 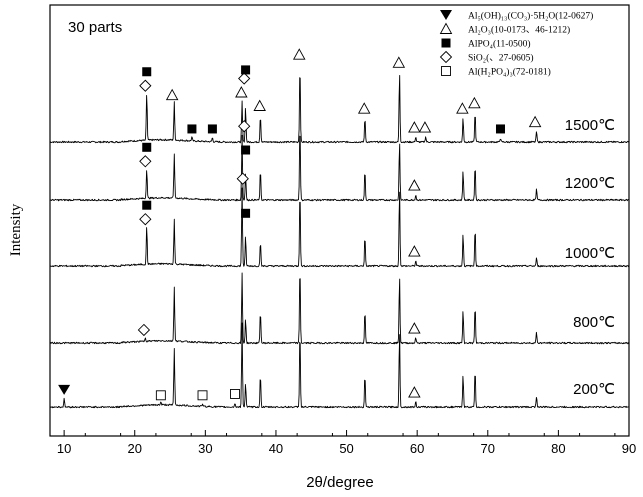 I want to click on series-label-layer: 1500℃ 1200℃ 1000℃ 800℃ 200℃, so click(x=590, y=257).